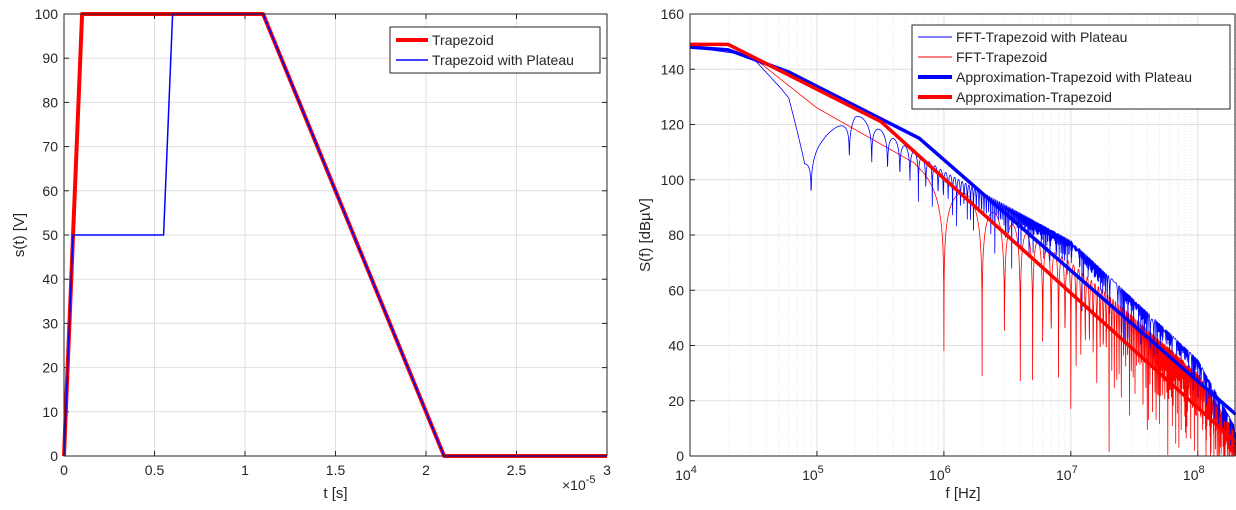  Describe the element at coordinates (245, 470) in the screenshot. I see `x-tick-label: 1` at that location.